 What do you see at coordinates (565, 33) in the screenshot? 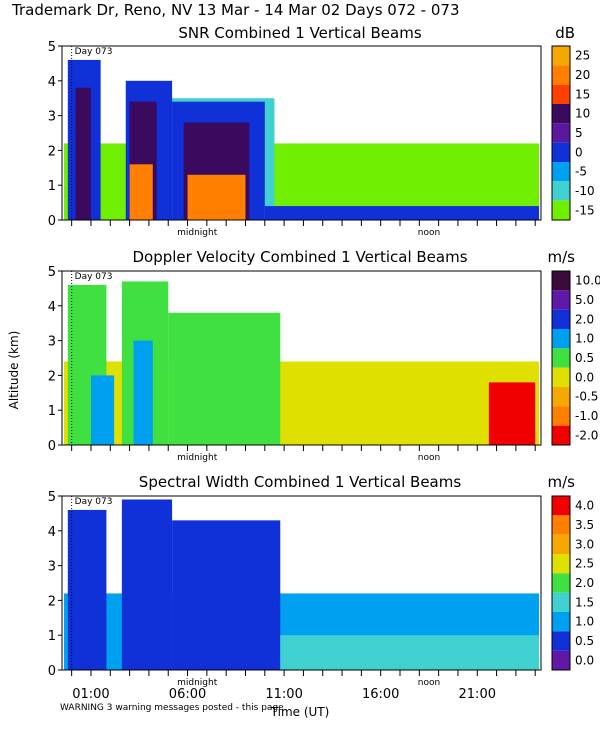
I see `snr-unit: dB` at bounding box center [565, 33].